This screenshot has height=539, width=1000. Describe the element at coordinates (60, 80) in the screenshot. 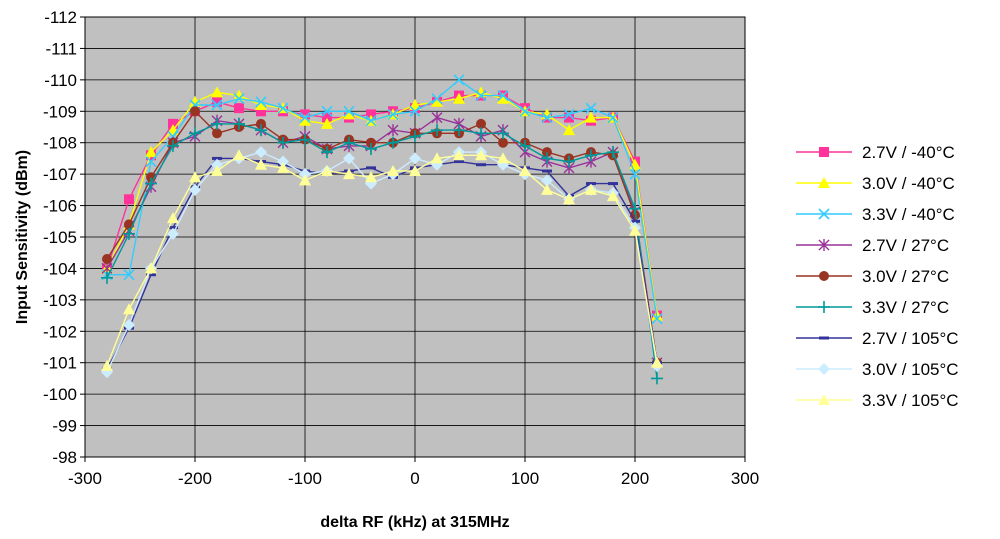

I see `y-tick-label: -110` at that location.